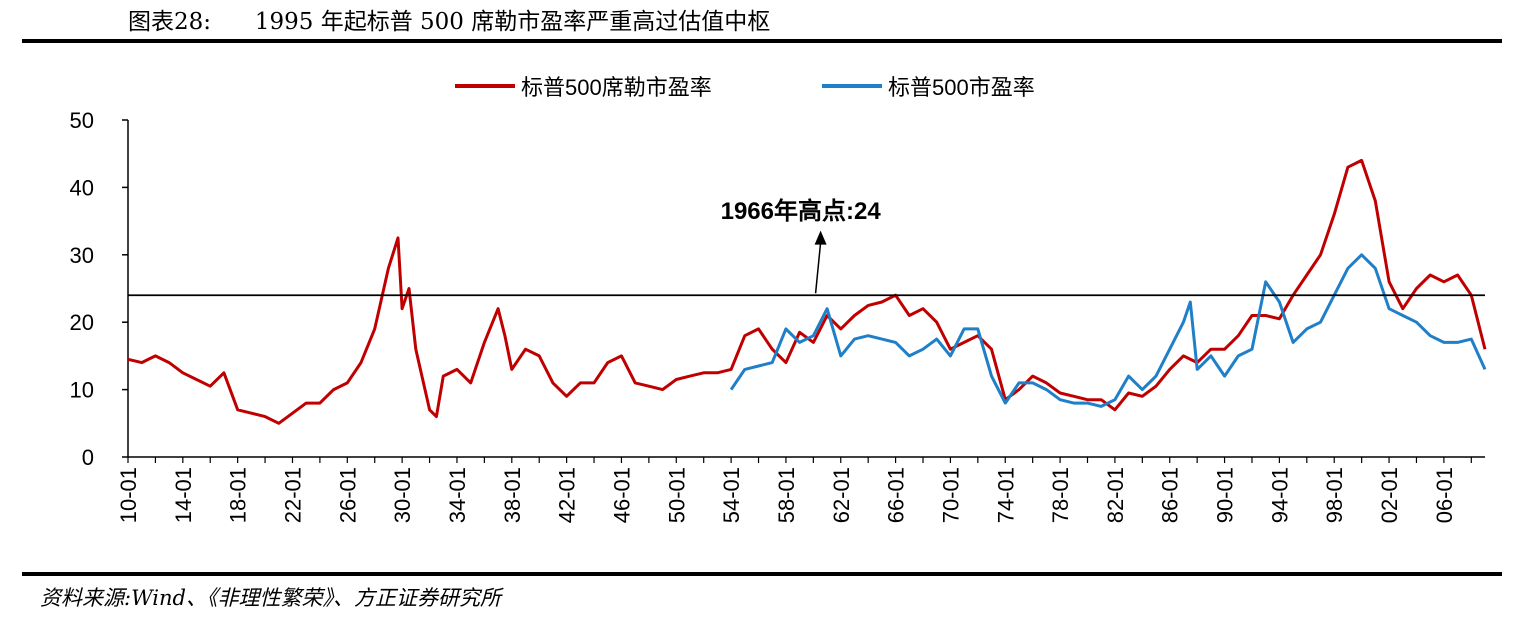  I want to click on x-tick-label: 58-01, so click(786, 495).